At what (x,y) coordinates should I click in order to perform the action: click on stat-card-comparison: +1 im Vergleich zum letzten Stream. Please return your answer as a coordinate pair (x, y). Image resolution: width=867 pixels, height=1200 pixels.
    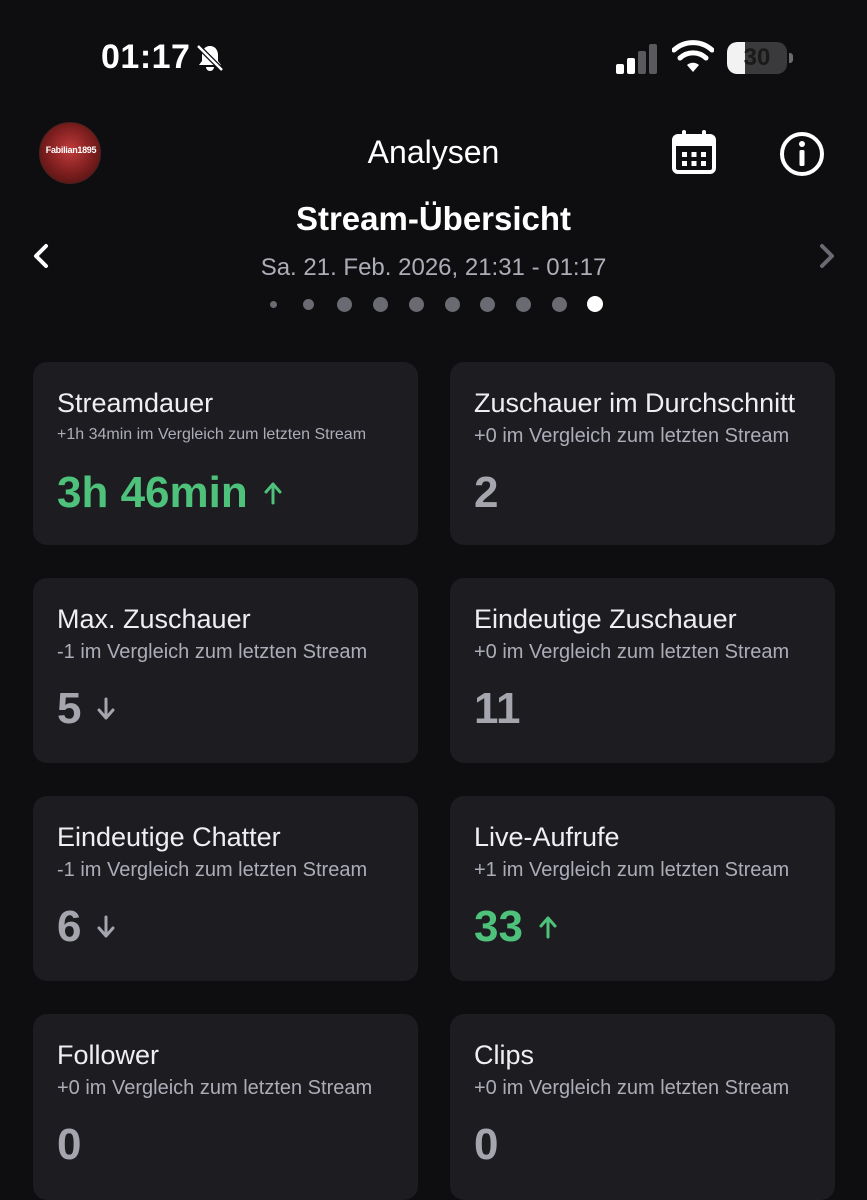
    Looking at the image, I should click on (632, 870).